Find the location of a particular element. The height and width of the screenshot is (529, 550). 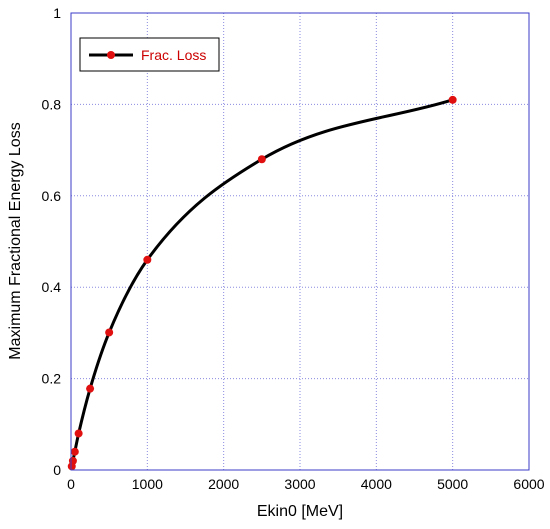

x-tick-label: 4000 is located at coordinates (376, 484).